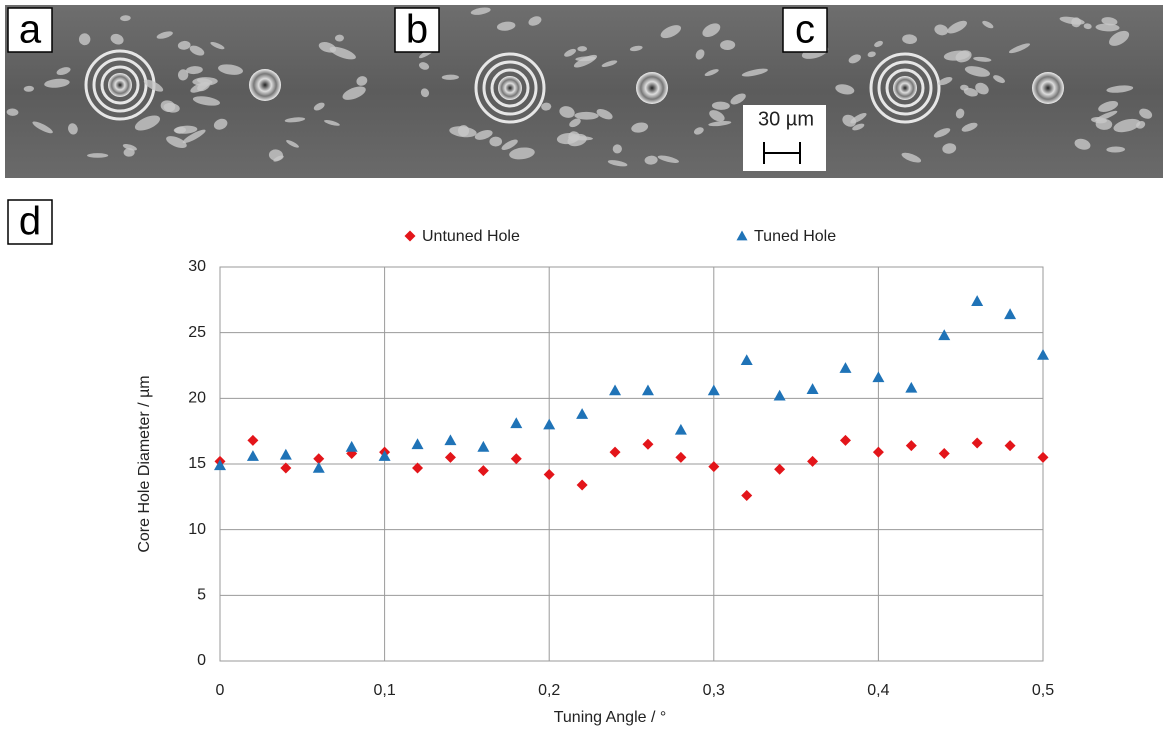 This screenshot has width=1168, height=732. Describe the element at coordinates (197, 266) in the screenshot. I see `y-tick-label: 30` at that location.